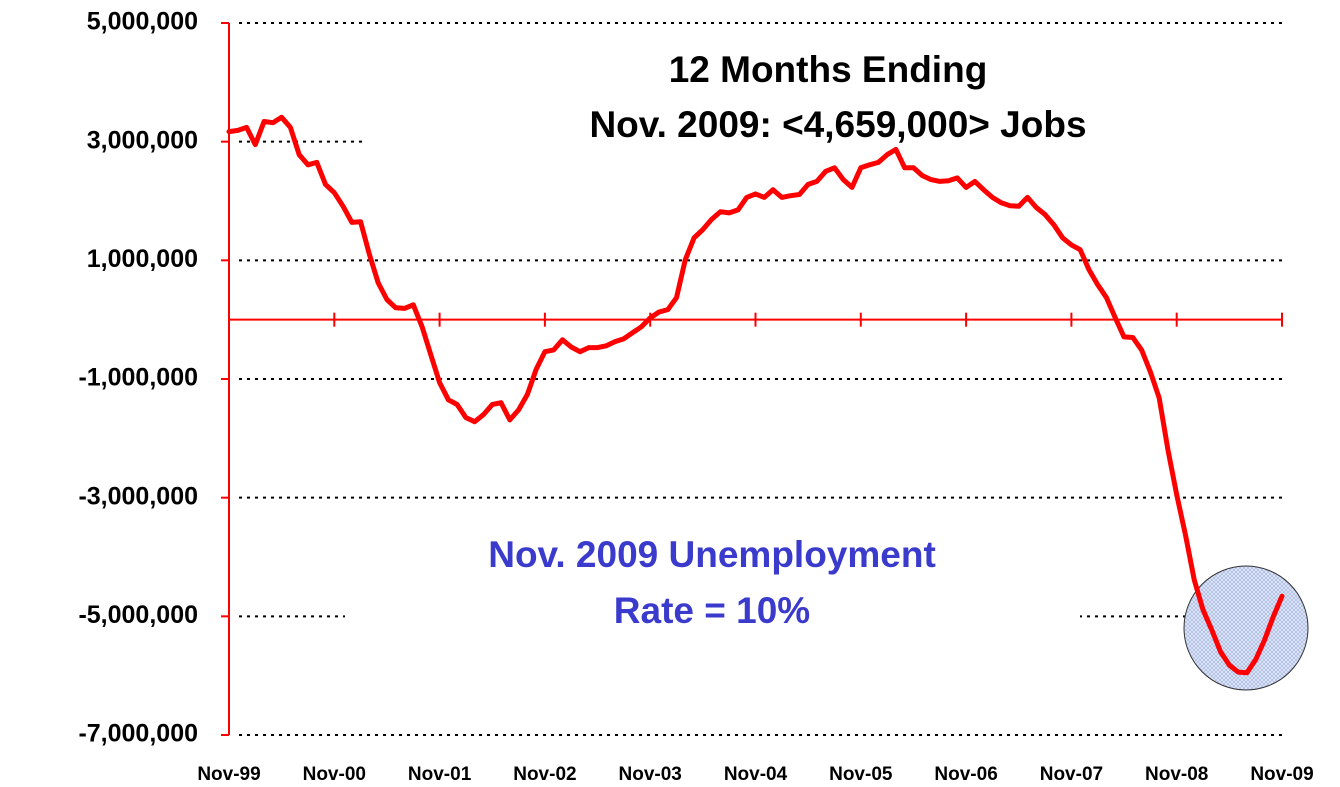  Describe the element at coordinates (142, 259) in the screenshot. I see `y-tick-label: 1,000,000` at that location.